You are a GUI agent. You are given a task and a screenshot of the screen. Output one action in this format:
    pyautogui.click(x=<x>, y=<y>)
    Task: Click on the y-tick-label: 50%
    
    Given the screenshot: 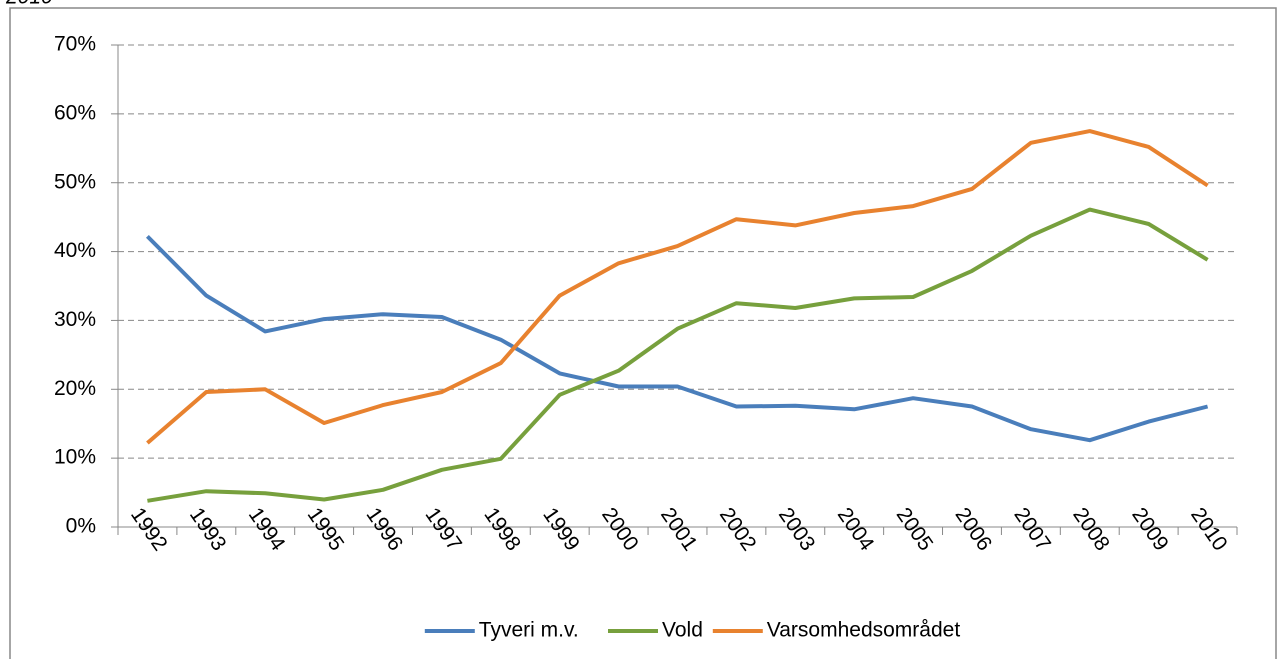 What is the action you would take?
    pyautogui.click(x=75, y=181)
    